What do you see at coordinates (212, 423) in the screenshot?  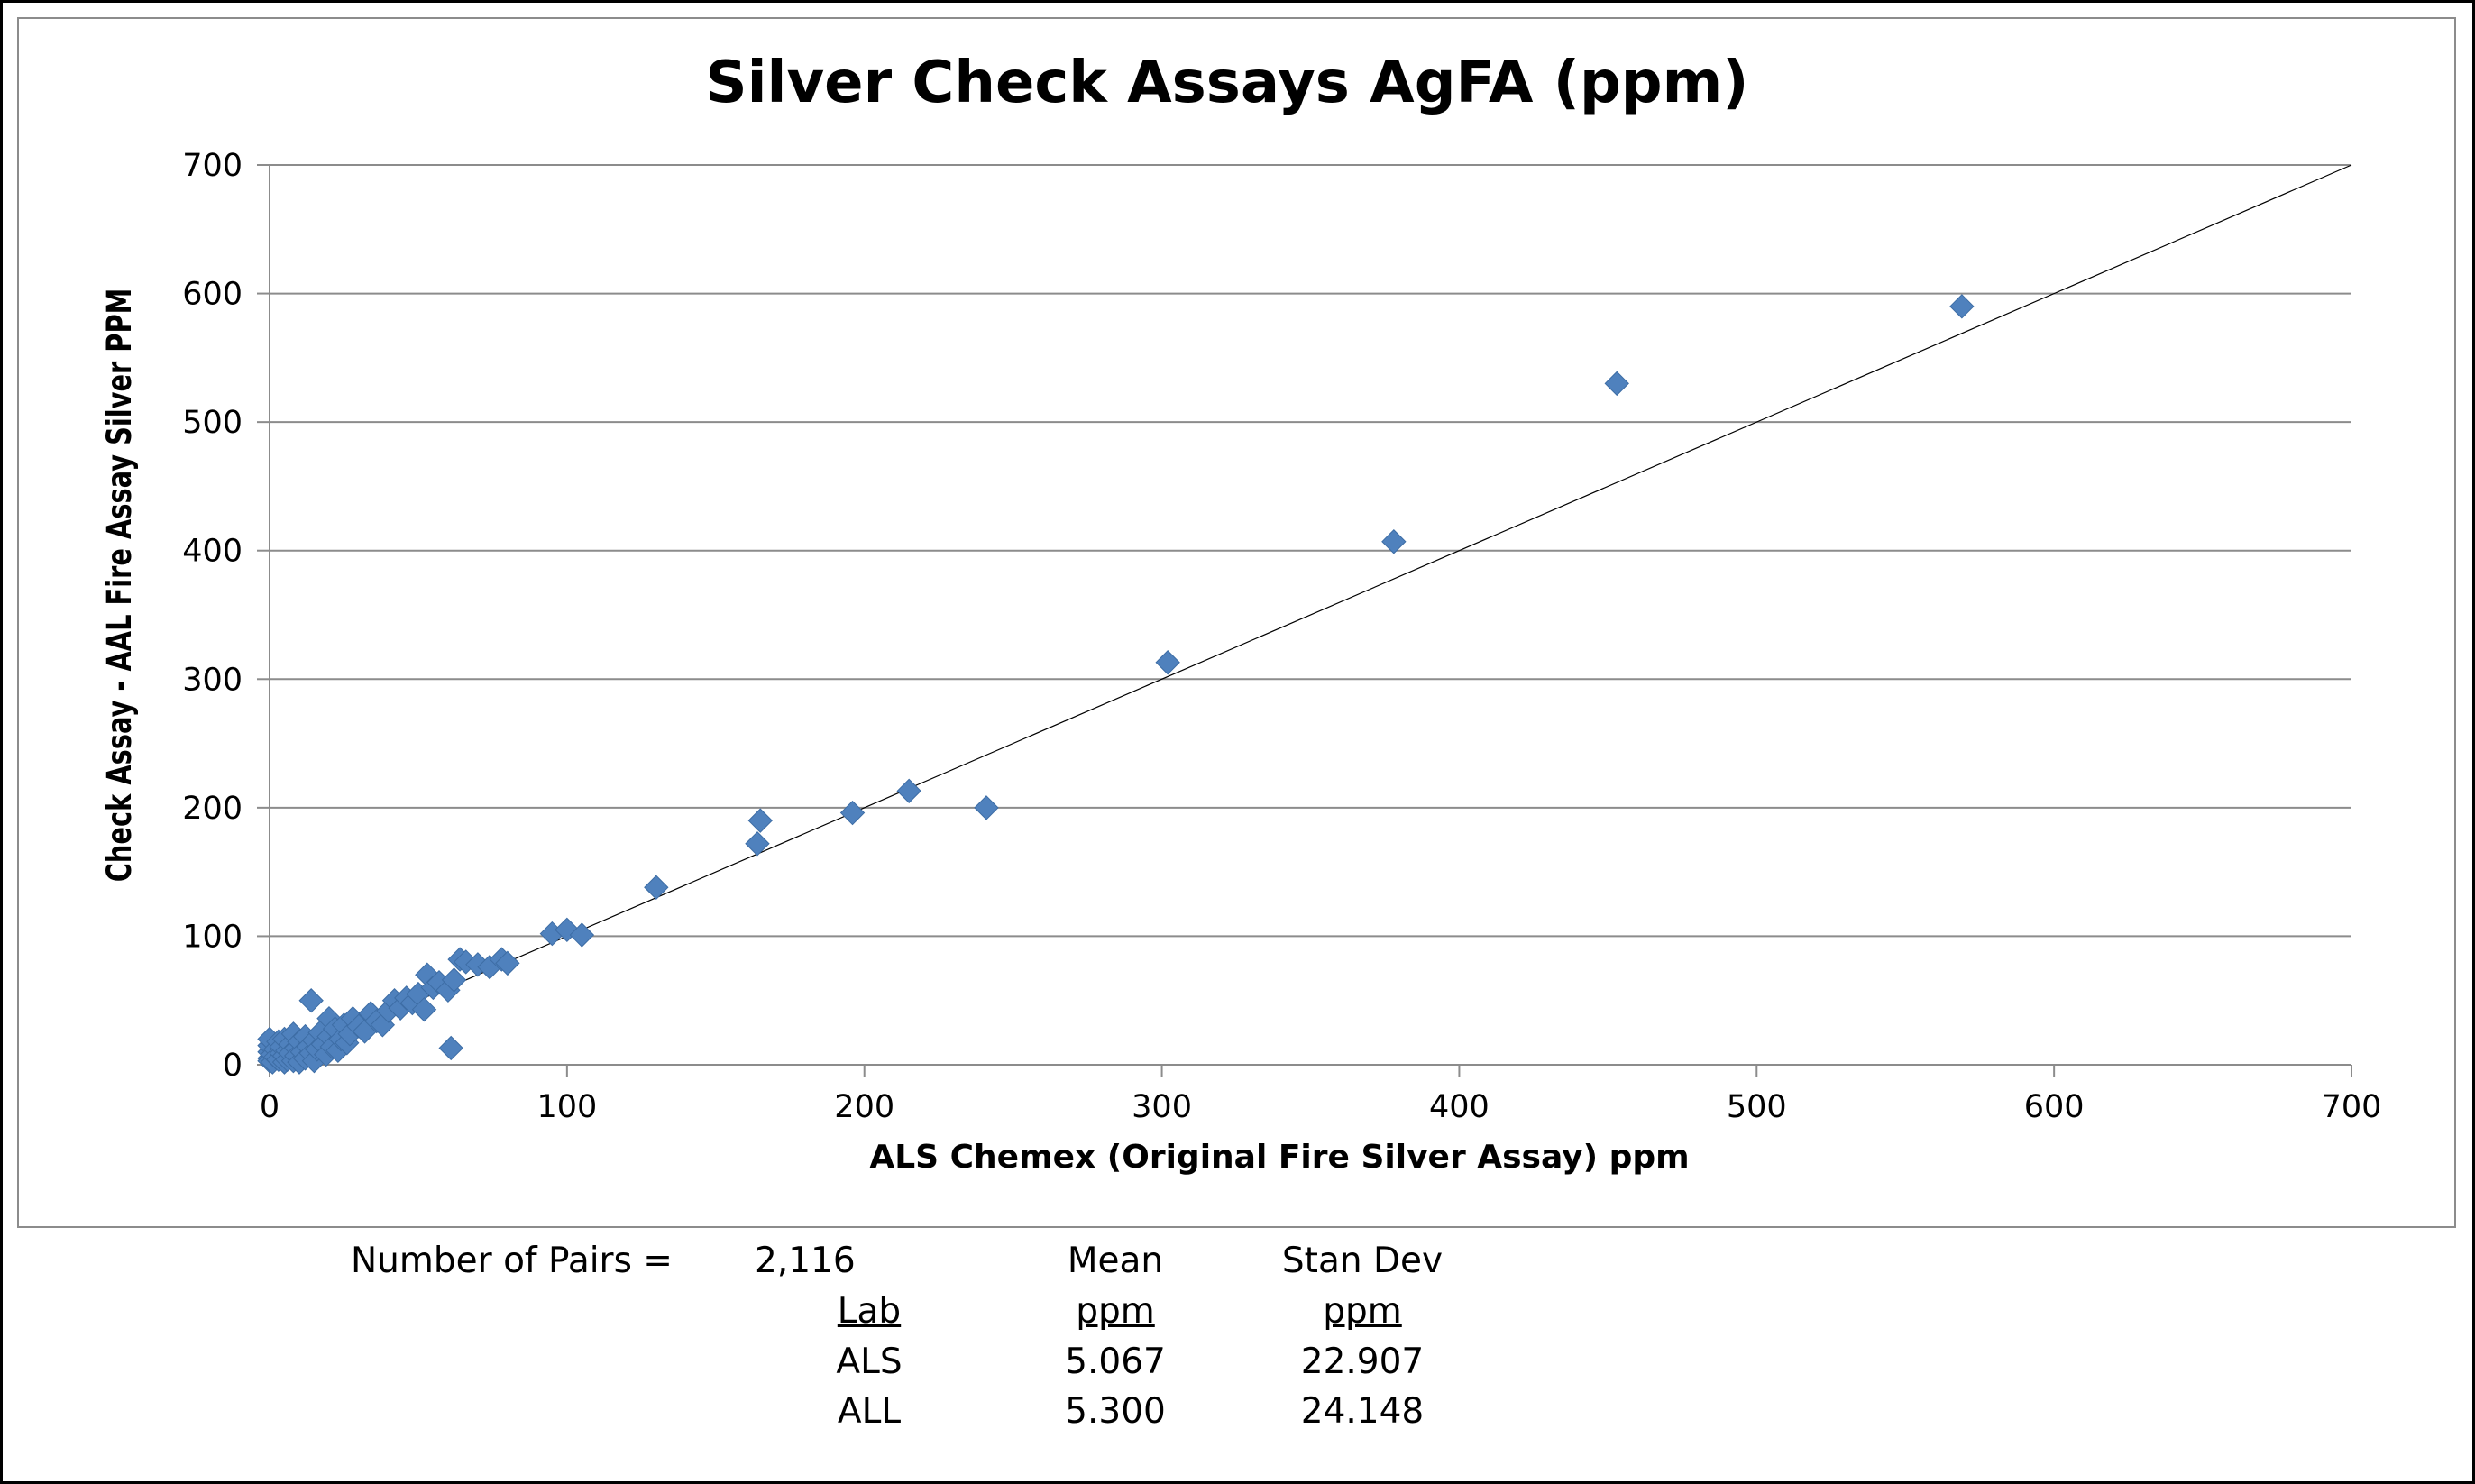 I see `y-tick-label: 500` at bounding box center [212, 423].